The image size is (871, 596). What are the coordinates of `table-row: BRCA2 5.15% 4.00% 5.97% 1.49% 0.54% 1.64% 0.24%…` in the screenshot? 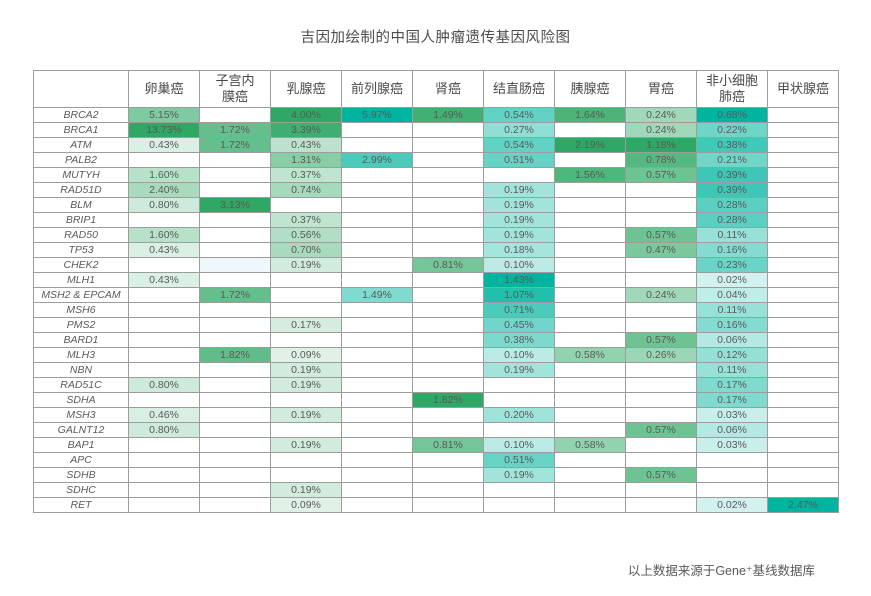 It's located at (436, 115).